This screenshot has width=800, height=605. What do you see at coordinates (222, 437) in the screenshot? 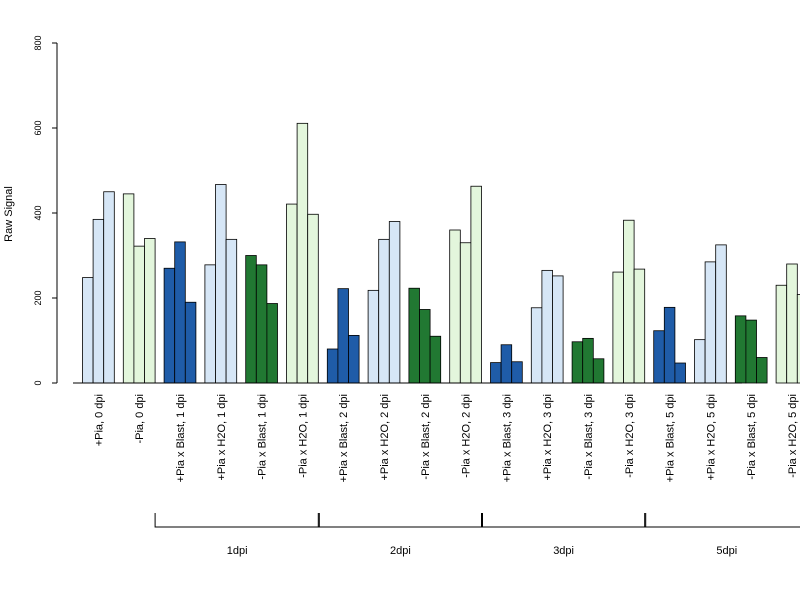
I see `category-label: +Pia x H2O, 1 dpi` at bounding box center [222, 437].